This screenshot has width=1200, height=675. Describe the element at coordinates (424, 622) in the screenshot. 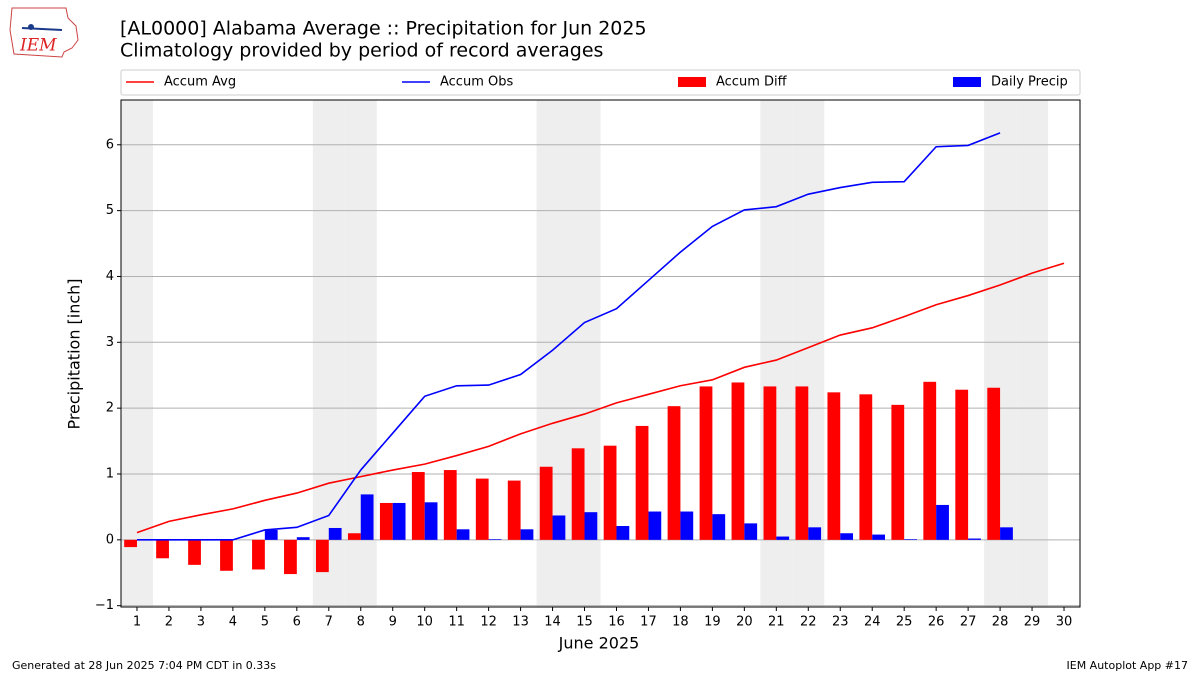

I see `x-tick-label: 10` at that location.